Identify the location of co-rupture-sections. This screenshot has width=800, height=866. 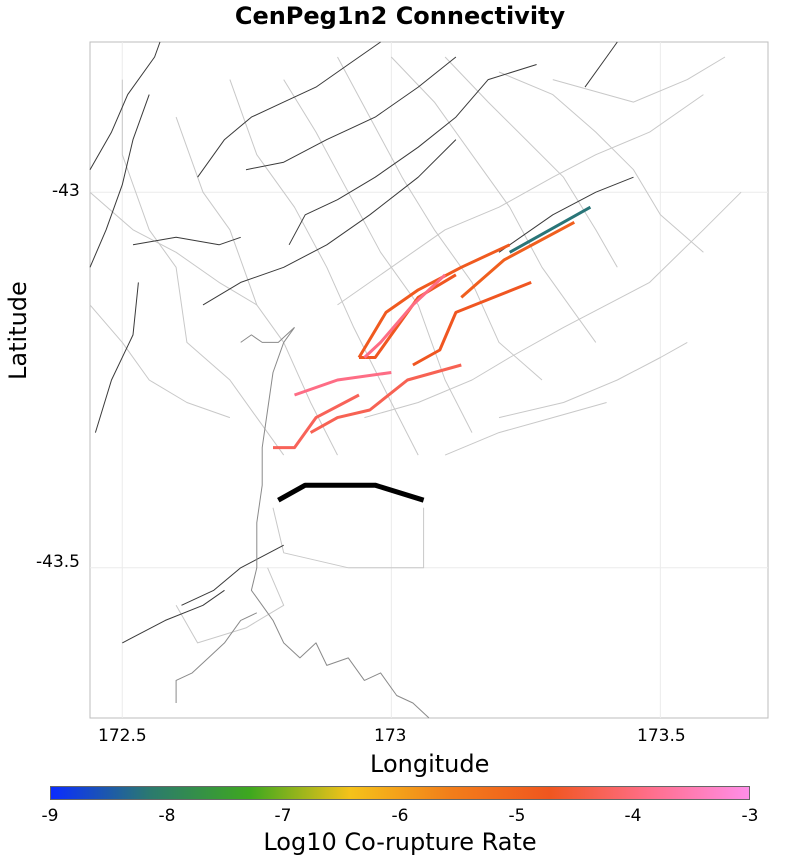
(432, 327).